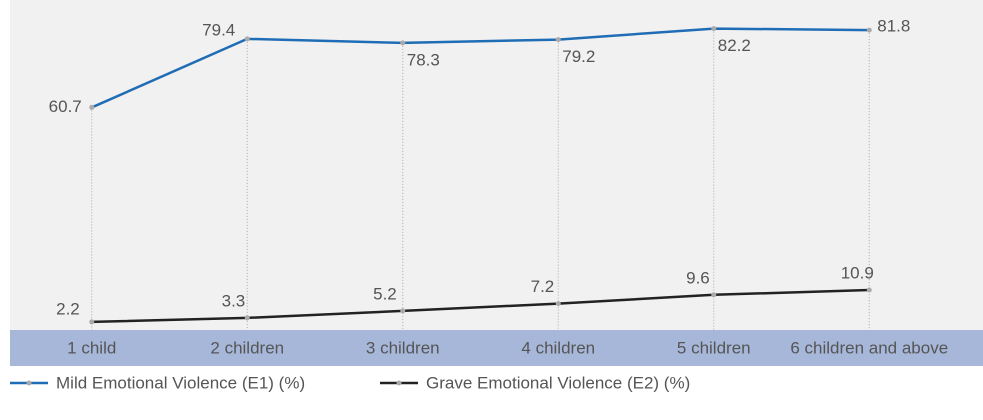 The width and height of the screenshot is (983, 420). Describe the element at coordinates (68, 308) in the screenshot. I see `data-label: 2.2` at that location.